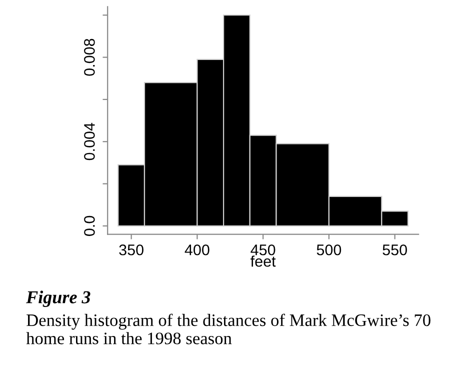 The image size is (474, 372). What do you see at coordinates (263, 250) in the screenshot?
I see `x-tick-label: 450` at bounding box center [263, 250].